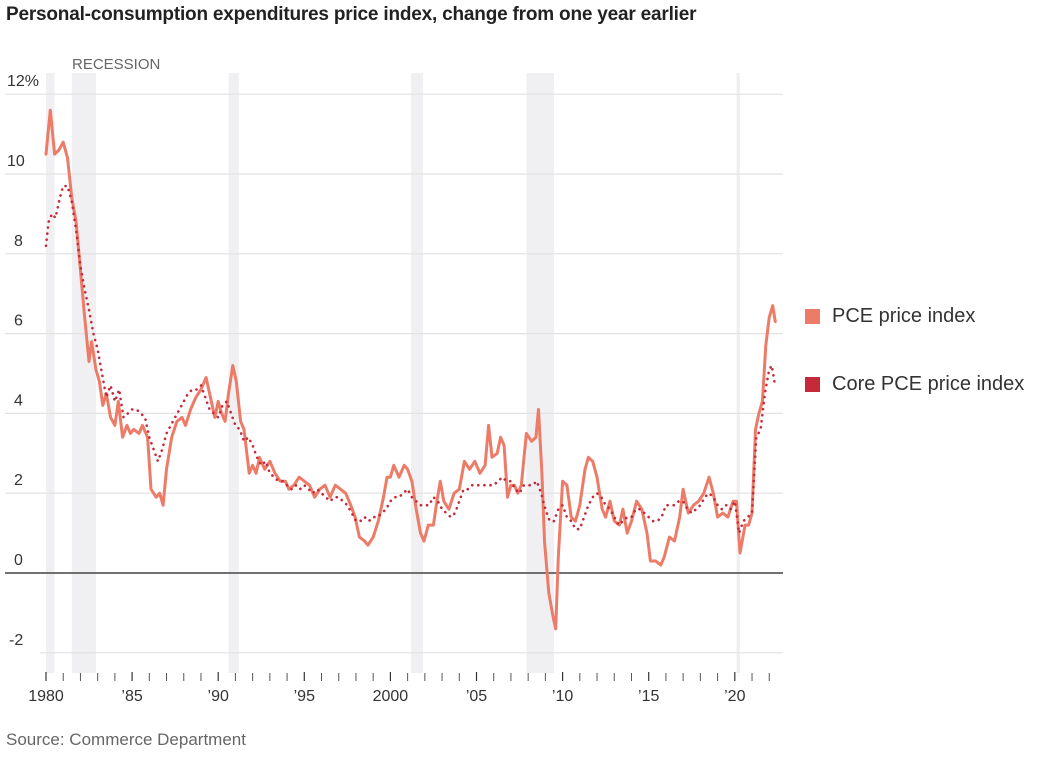 The height and width of the screenshot is (758, 1042). I want to click on y-tick-label: 6, so click(18, 321).